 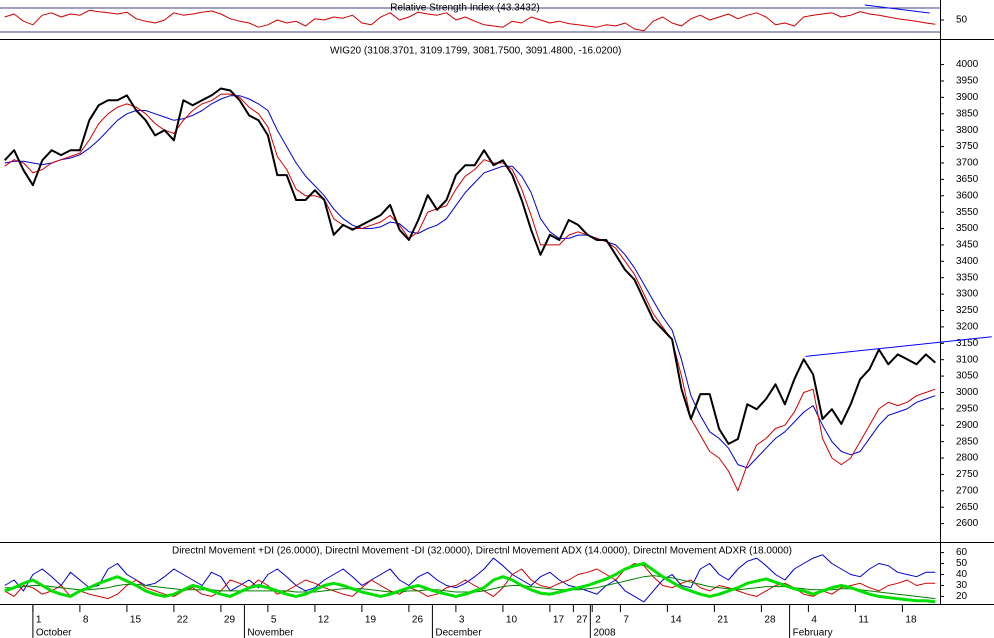 I want to click on x-tick-label: 4, so click(x=814, y=620).